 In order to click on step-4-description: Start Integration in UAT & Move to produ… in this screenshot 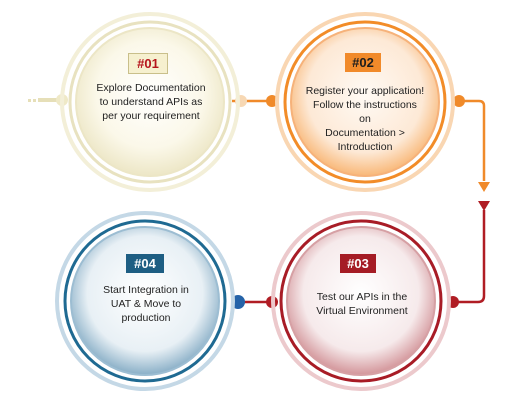, I will do `click(146, 304)`.